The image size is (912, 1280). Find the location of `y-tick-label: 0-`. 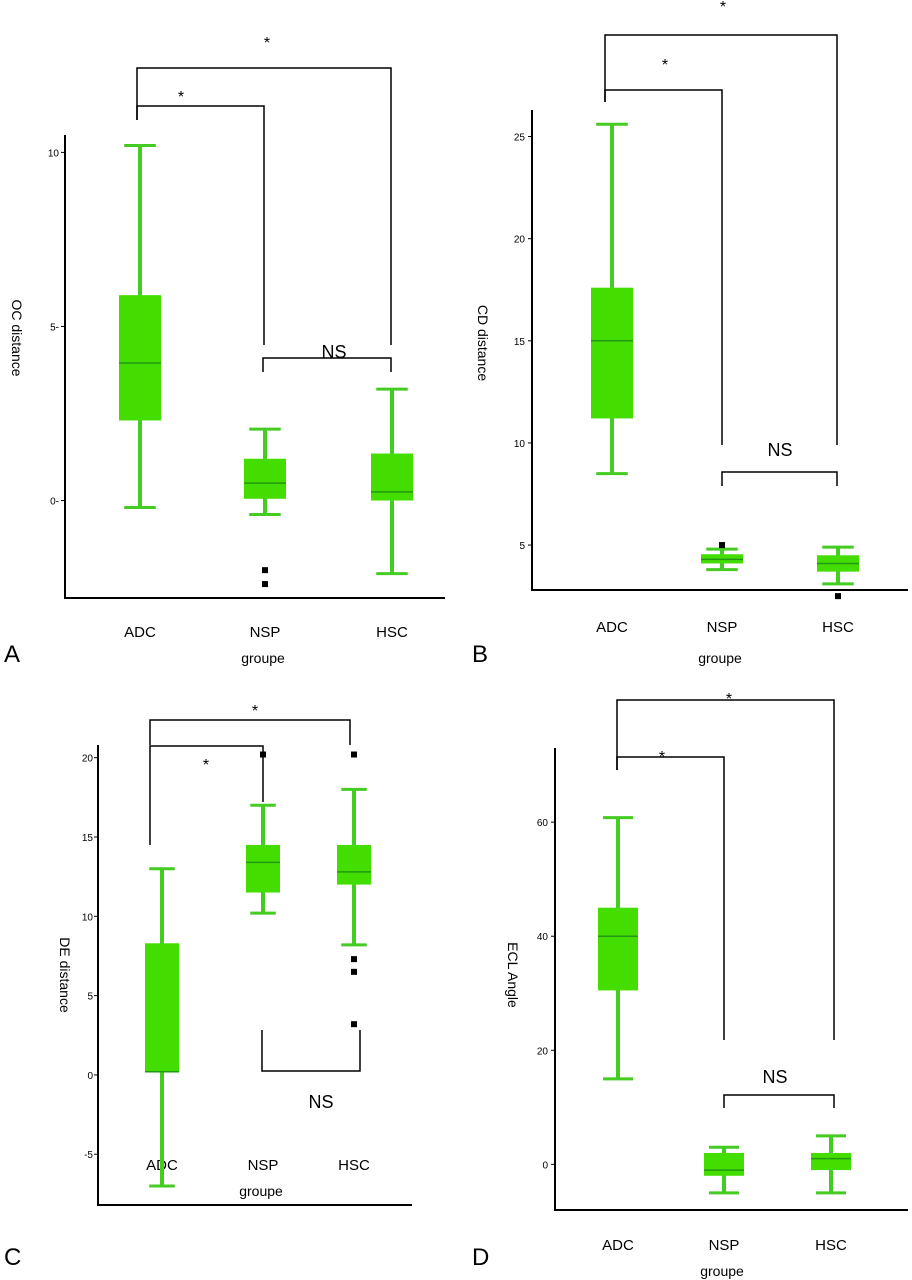

y-tick-label: 0- is located at coordinates (54, 502).